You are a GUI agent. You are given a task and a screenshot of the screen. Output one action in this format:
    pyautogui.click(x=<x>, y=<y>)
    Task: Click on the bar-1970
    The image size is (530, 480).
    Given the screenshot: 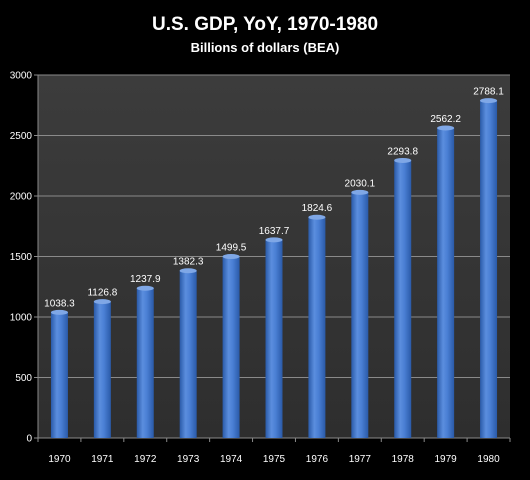 What is the action you would take?
    pyautogui.click(x=59, y=375)
    